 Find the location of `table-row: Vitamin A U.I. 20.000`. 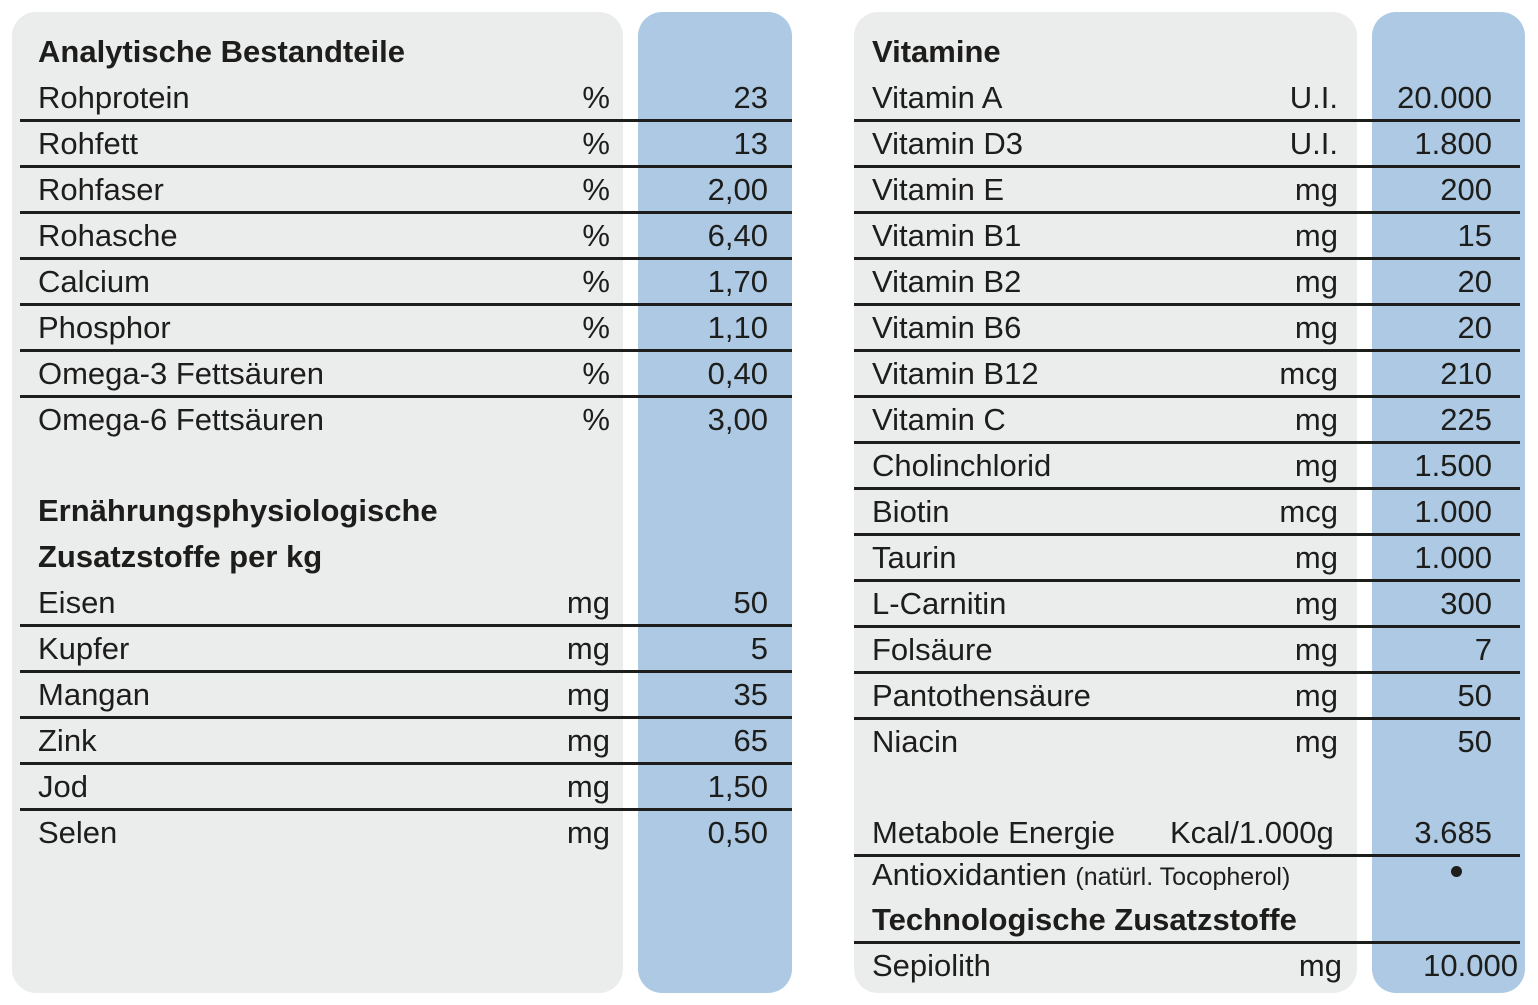

table-row: Vitamin A U.I. 20.000 is located at coordinates (769, 98).